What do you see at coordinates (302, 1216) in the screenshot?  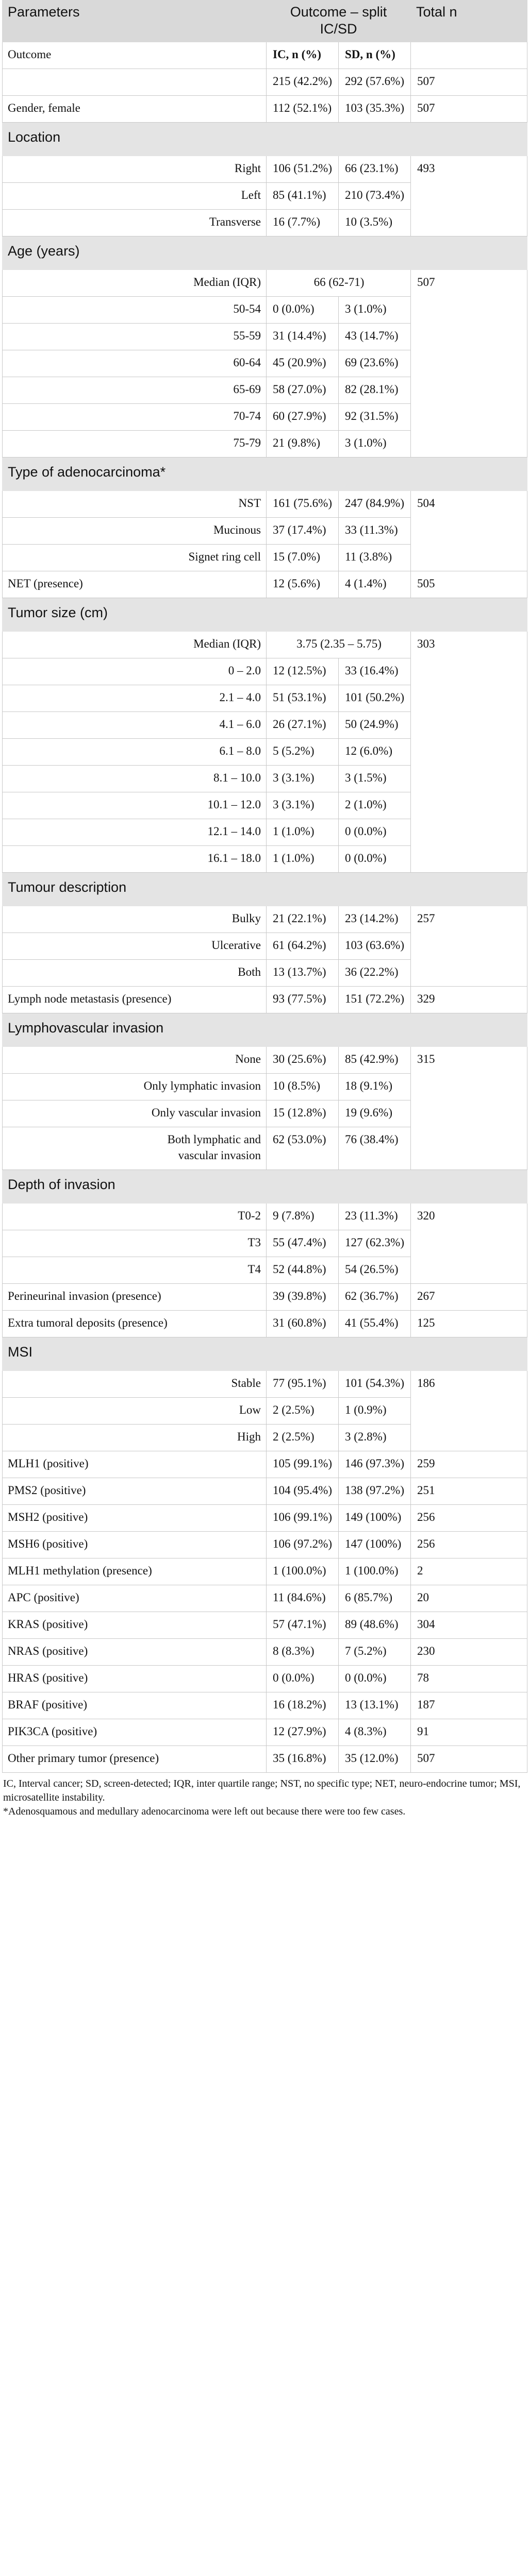 I see `ic-cell: 9 (7.8%)` at bounding box center [302, 1216].